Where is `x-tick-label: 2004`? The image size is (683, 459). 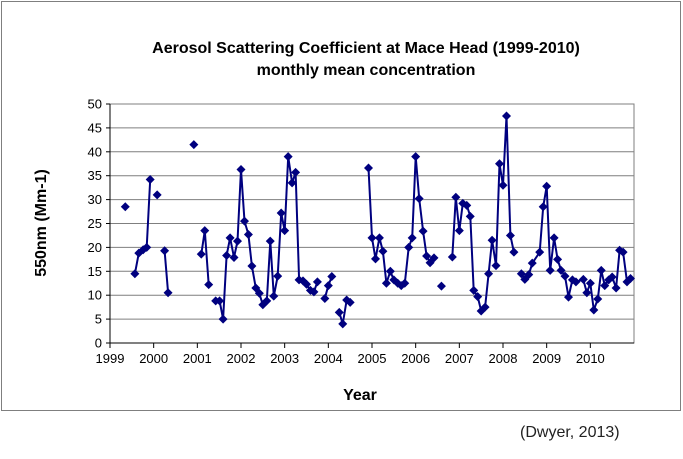
x-tick-label: 2004 is located at coordinates (328, 358).